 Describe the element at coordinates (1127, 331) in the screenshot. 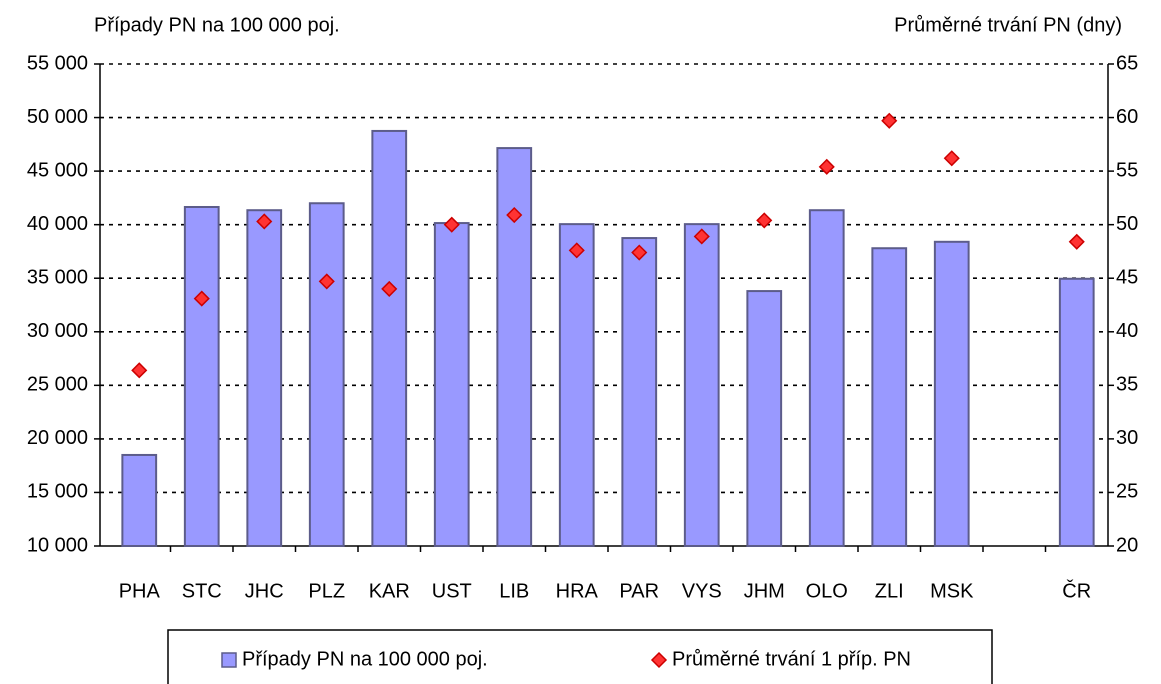

I see `y2-tick-label: 40` at that location.